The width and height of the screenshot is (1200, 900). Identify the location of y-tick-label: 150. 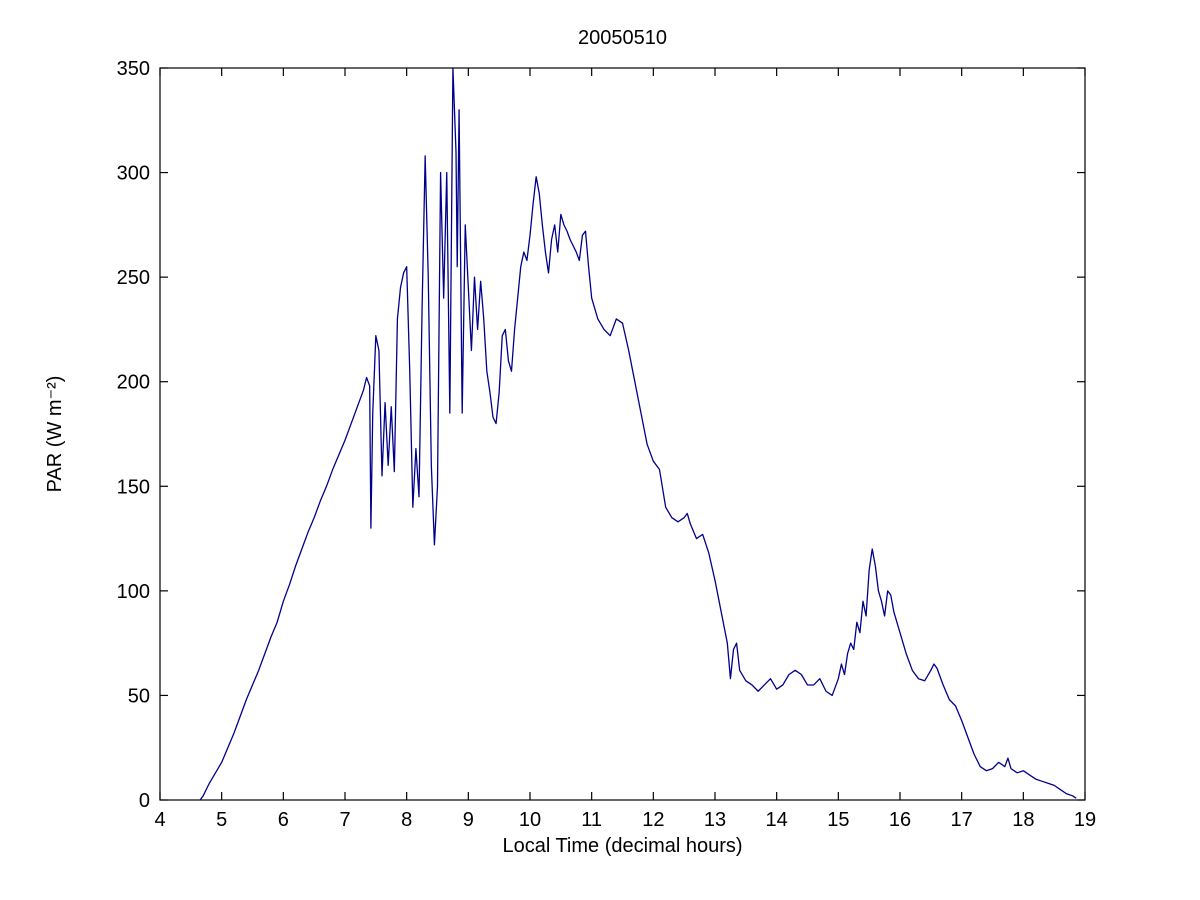
(133, 487).